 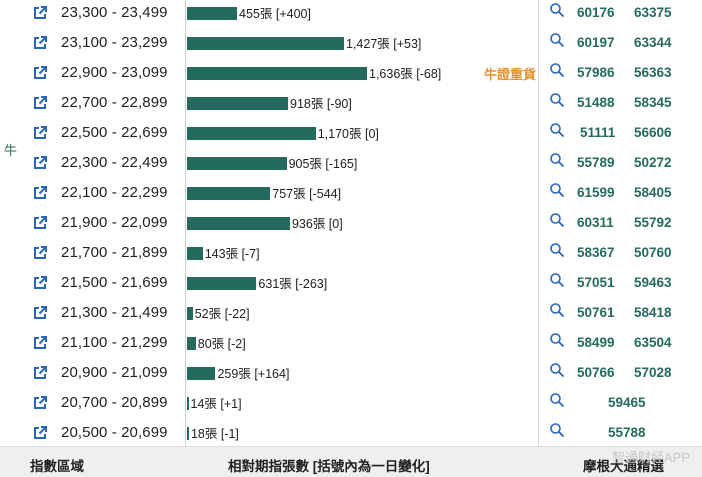 I want to click on bar-label: 143張 [-7], so click(x=232, y=254).